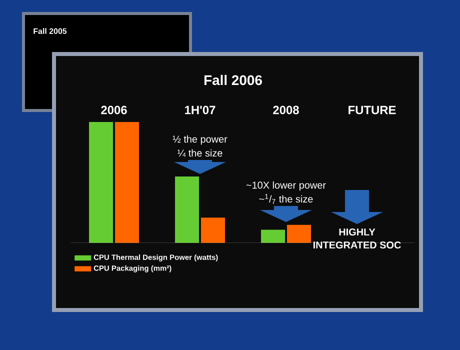 The height and width of the screenshot is (350, 460). Describe the element at coordinates (200, 140) in the screenshot. I see `annotation: ½ the power` at that location.